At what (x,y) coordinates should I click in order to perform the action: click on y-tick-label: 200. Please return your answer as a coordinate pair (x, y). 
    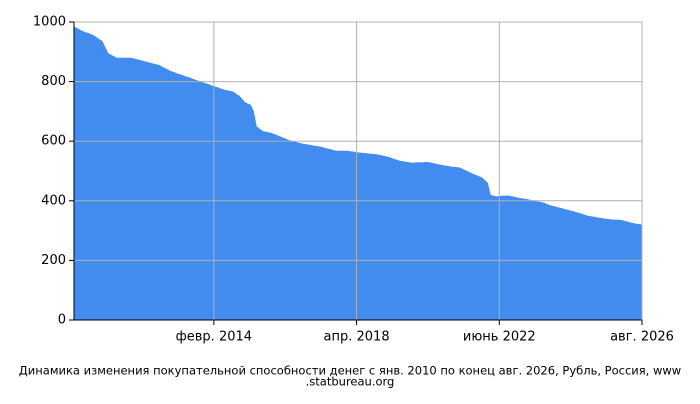
    Looking at the image, I should click on (53, 260).